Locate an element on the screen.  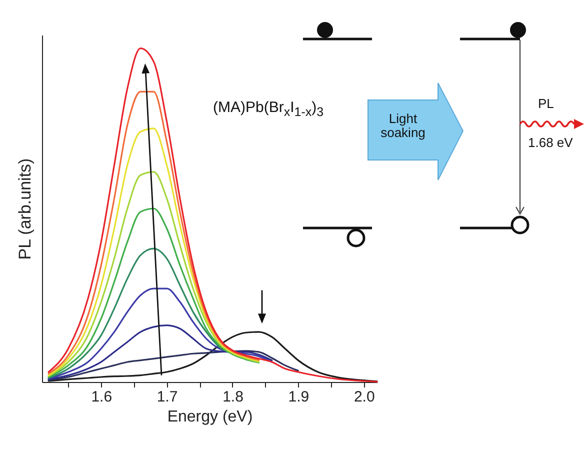
x-tick-label: 1.9 is located at coordinates (299, 397).